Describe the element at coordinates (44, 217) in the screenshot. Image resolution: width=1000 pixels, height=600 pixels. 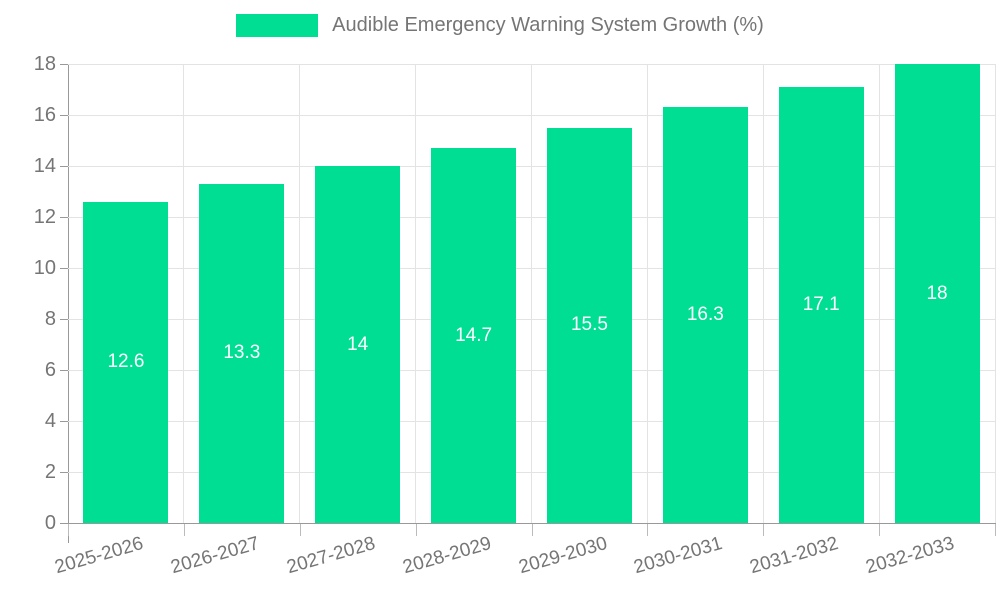
I see `y-tick-label: 12` at that location.